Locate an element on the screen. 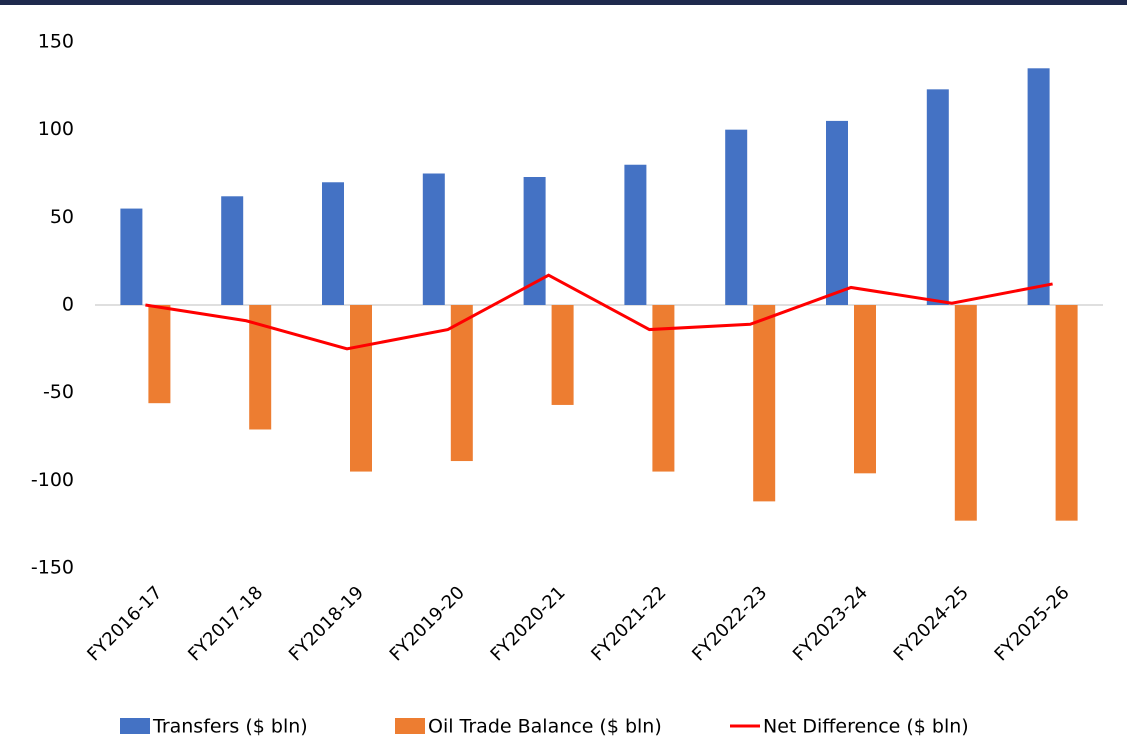 This screenshot has height=748, width=1127. x-tick-label: FY2018-19 is located at coordinates (326, 623).